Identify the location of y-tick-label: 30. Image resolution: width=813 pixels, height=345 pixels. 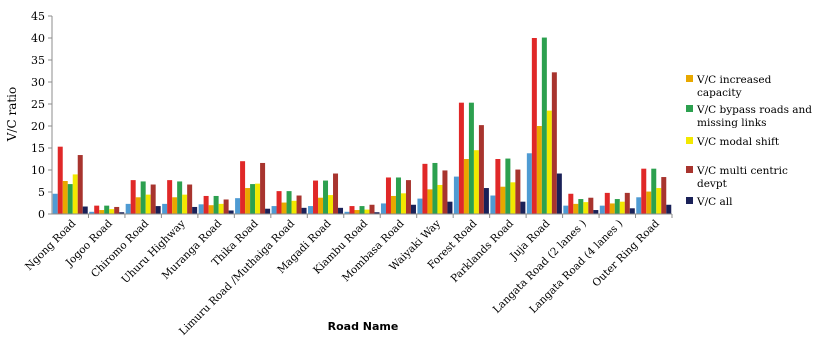
(38, 82).